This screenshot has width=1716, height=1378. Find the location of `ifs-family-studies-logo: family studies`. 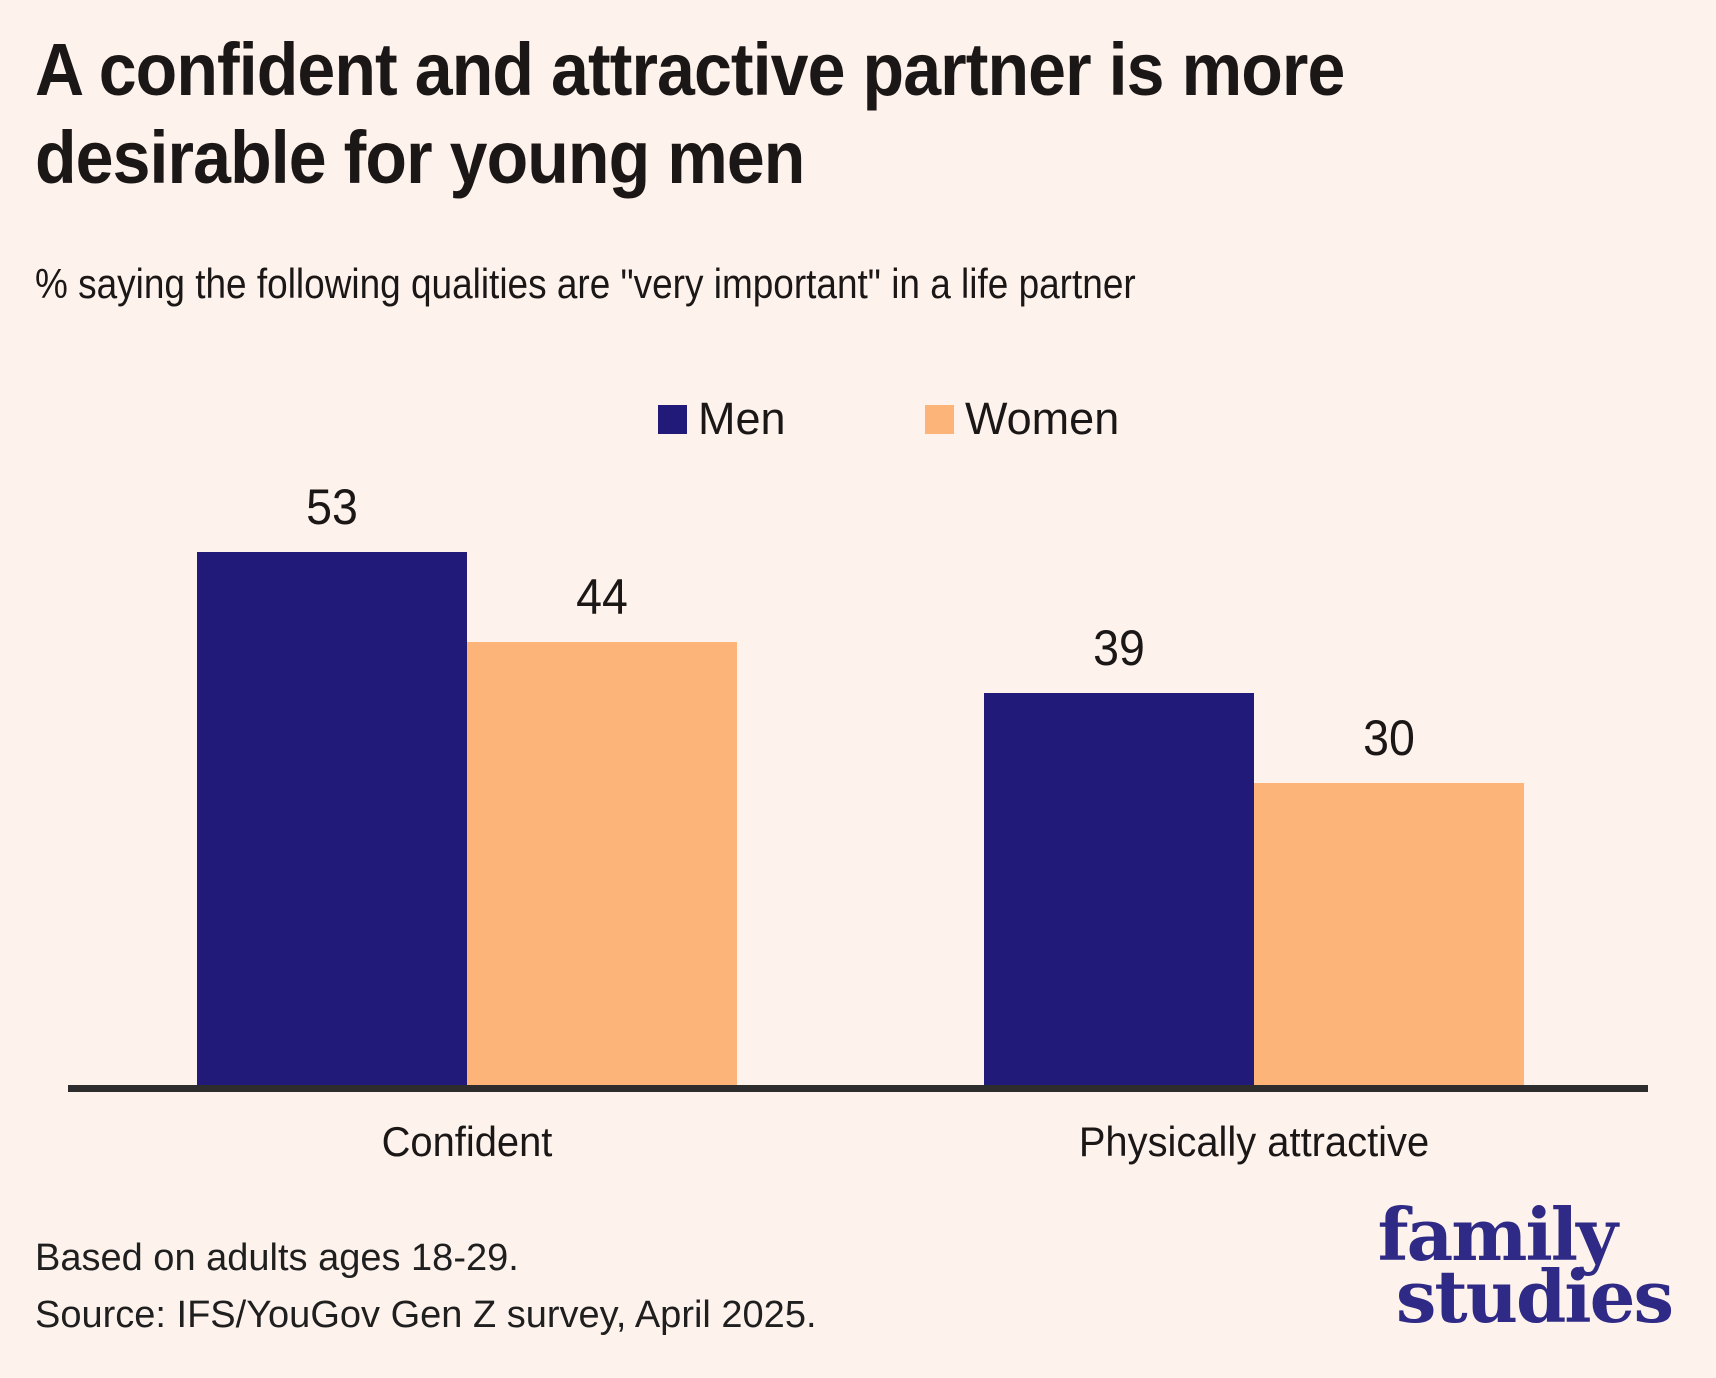

ifs-family-studies-logo: family studies is located at coordinates (1525, 1265).